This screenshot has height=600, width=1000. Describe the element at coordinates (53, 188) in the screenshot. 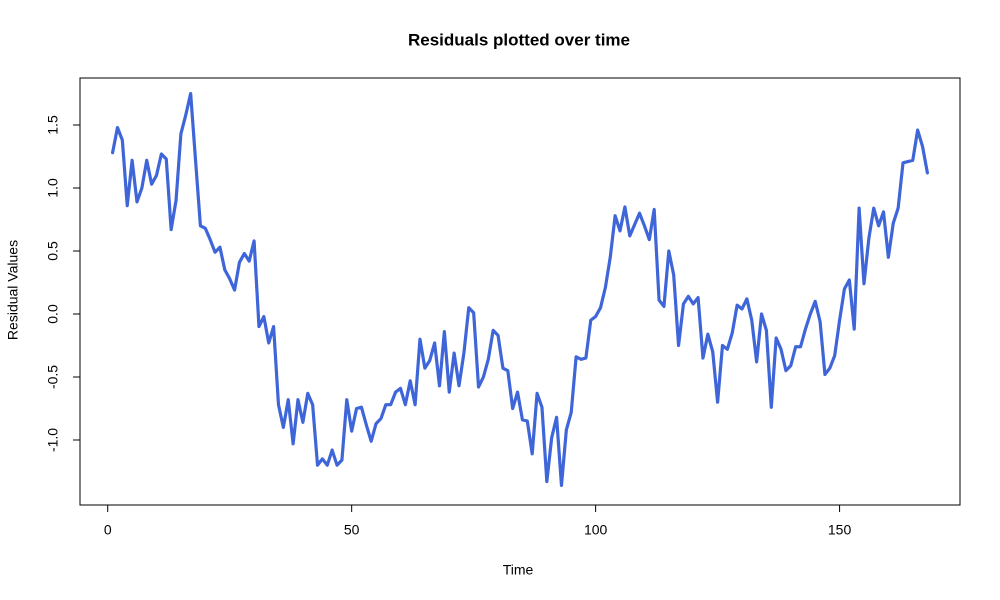

I see `y-tick-label: 1.0` at that location.